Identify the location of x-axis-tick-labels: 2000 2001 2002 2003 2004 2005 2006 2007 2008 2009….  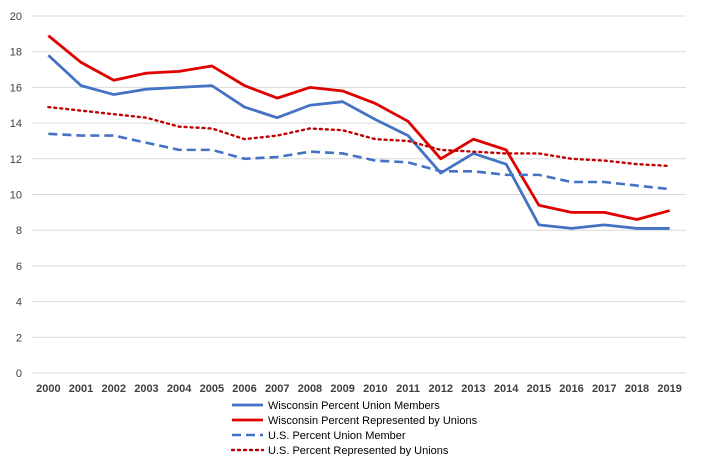
(359, 389).